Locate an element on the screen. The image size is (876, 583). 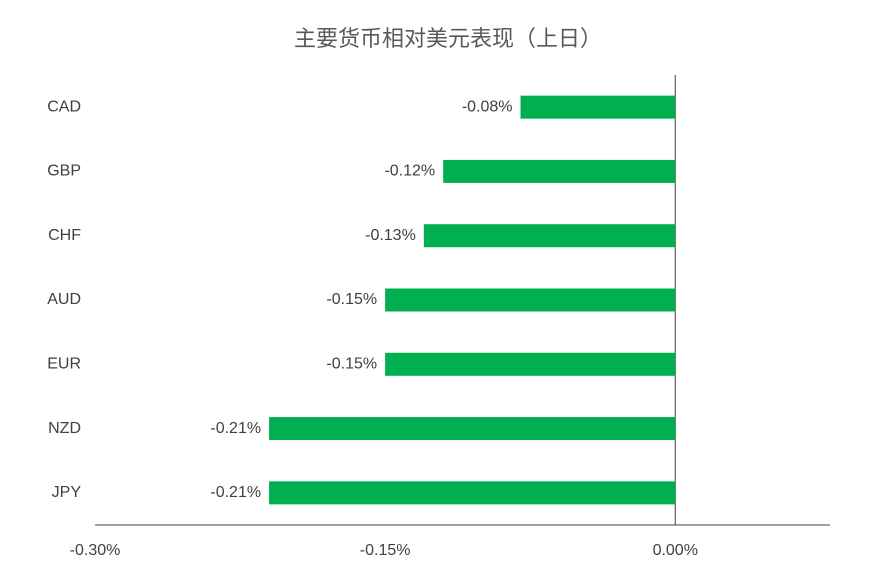
y-tick-label: JPY is located at coordinates (67, 492).